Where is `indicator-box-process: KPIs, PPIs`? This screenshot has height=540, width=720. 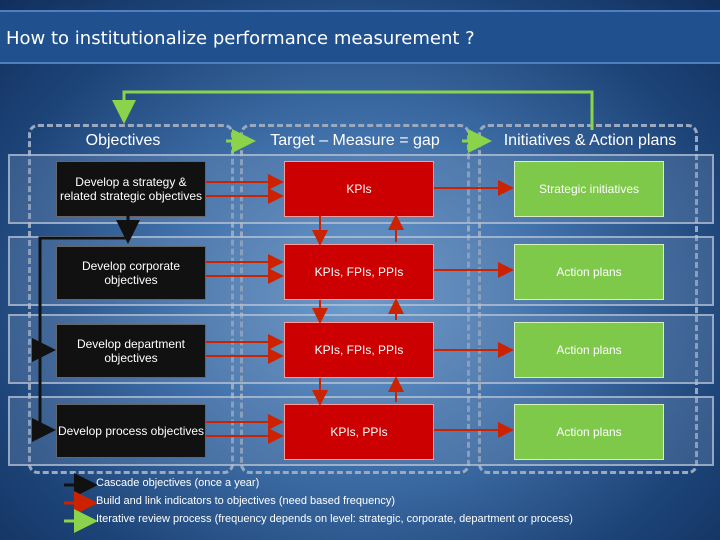
indicator-box-process: KPIs, PPIs is located at coordinates (359, 432).